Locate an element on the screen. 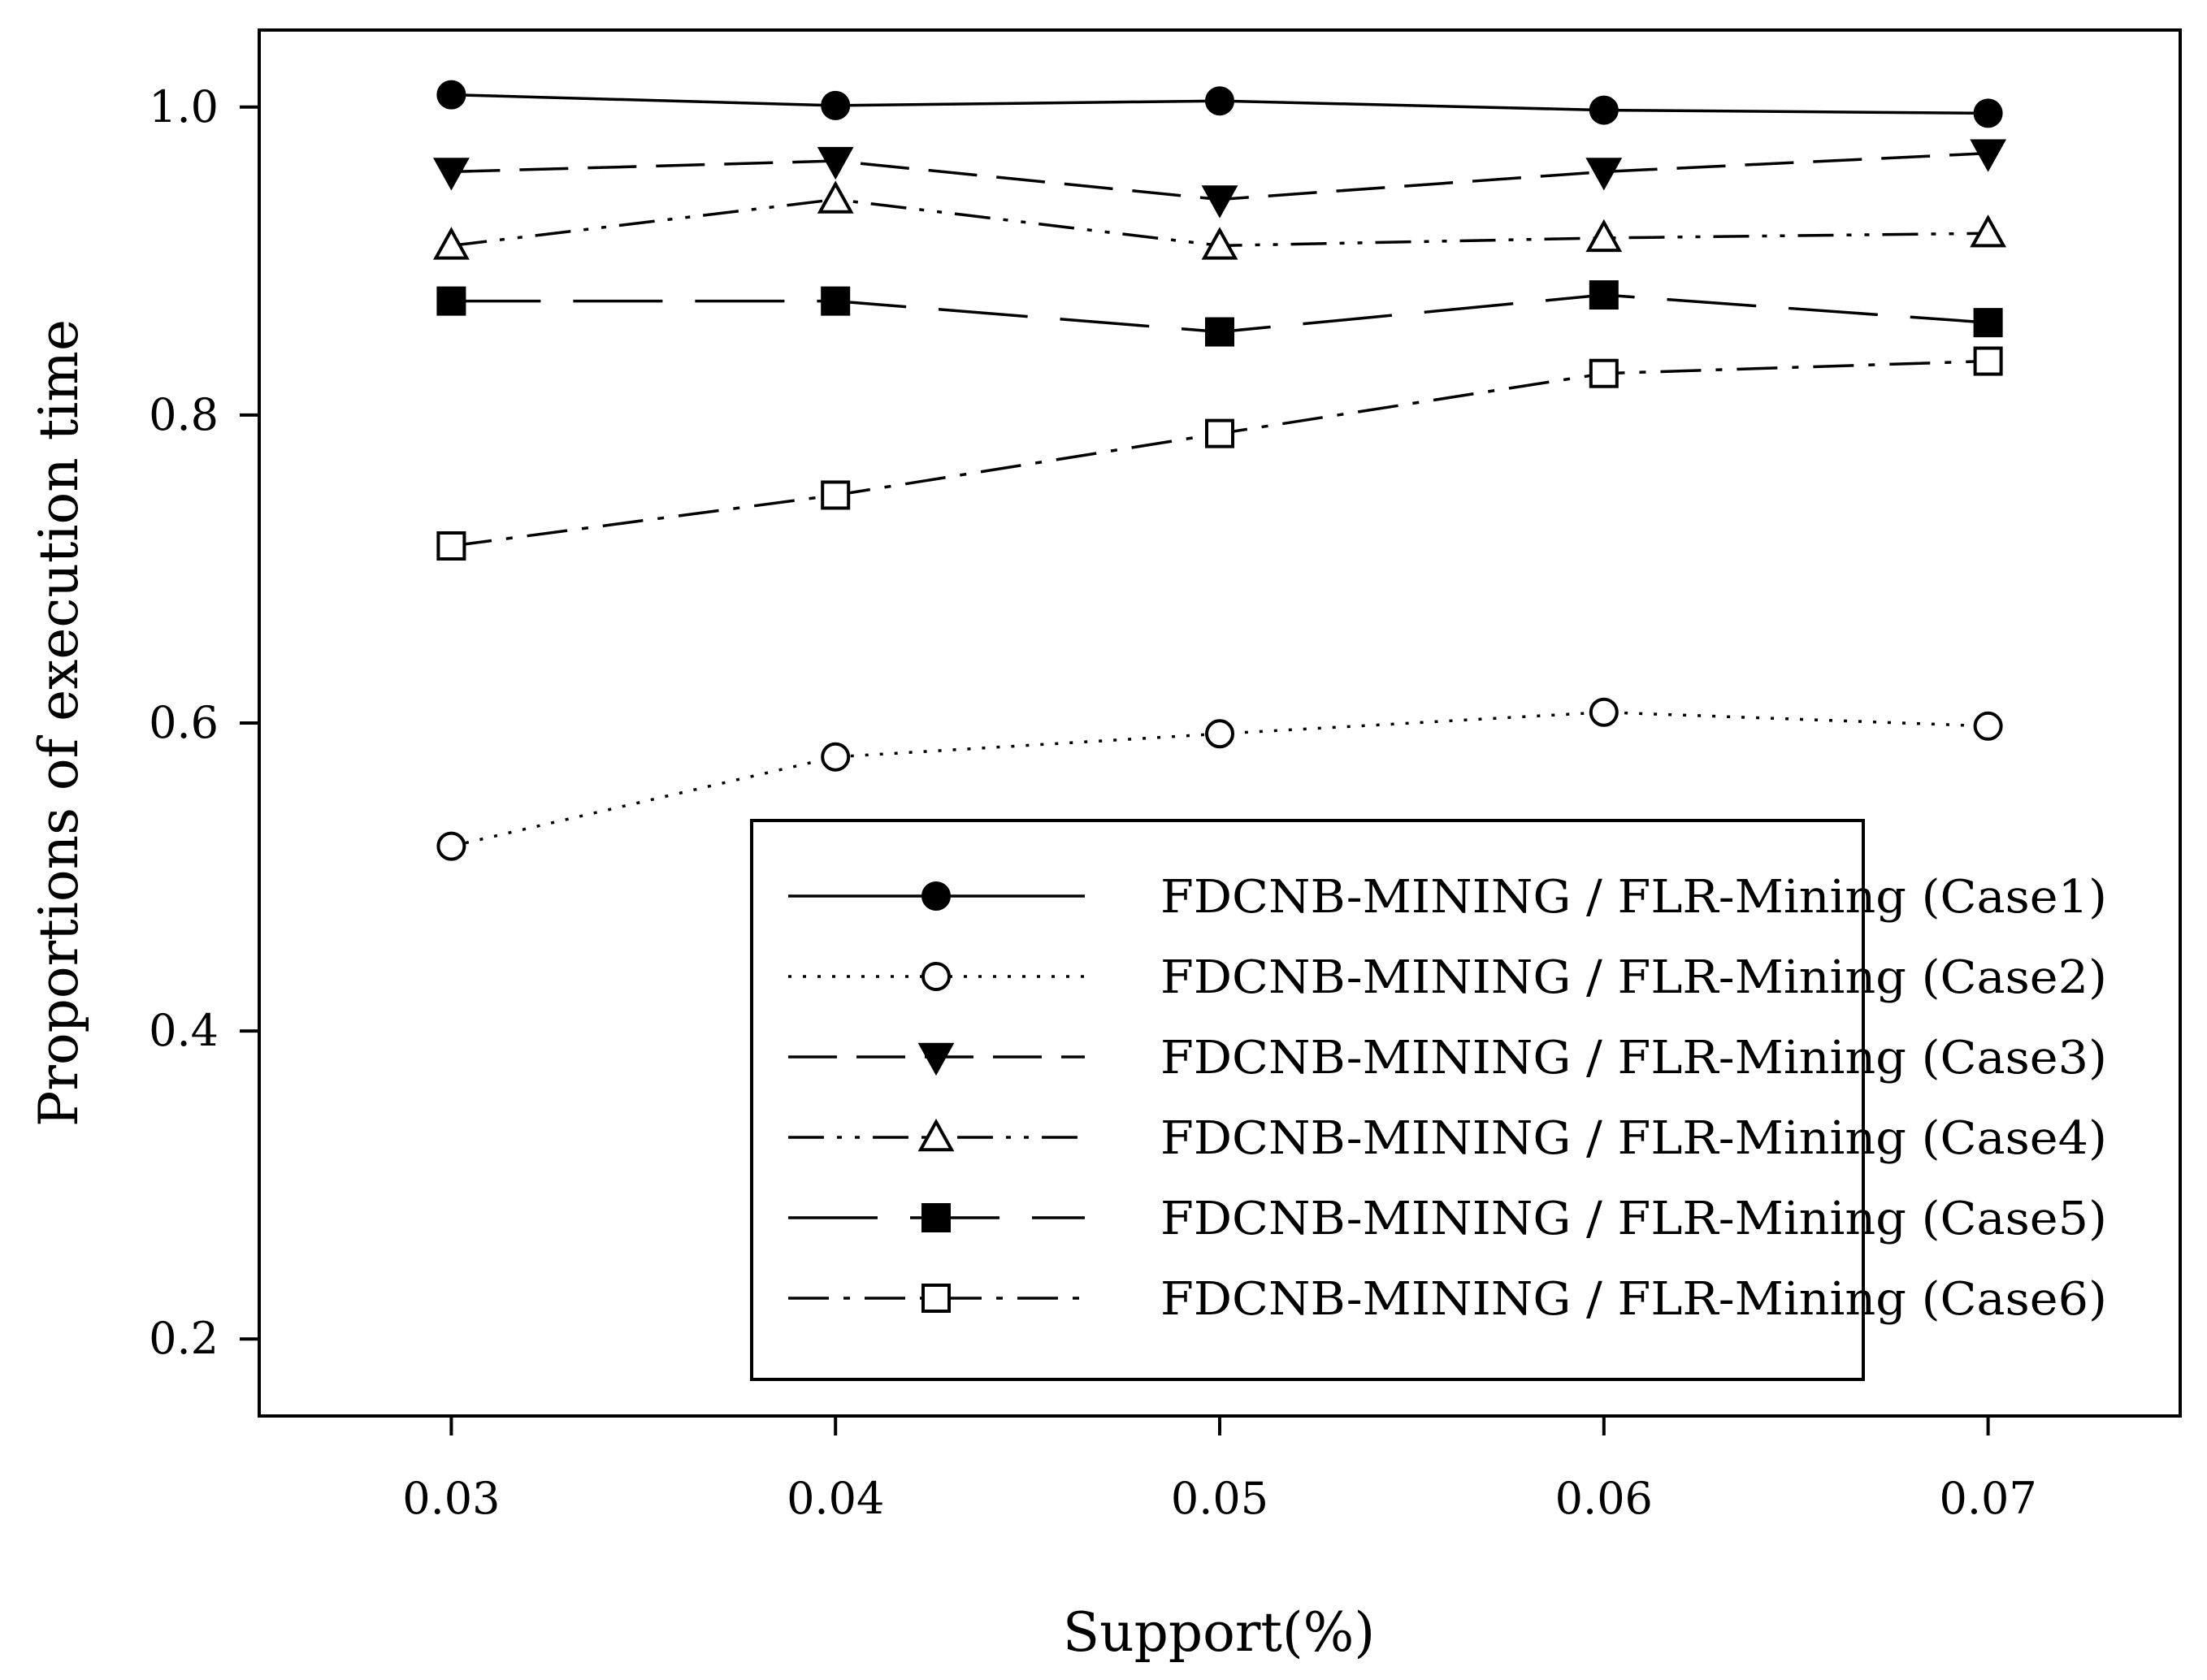 This screenshot has width=2207, height=1680. x-axis-title: Support(%) is located at coordinates (1219, 1632).